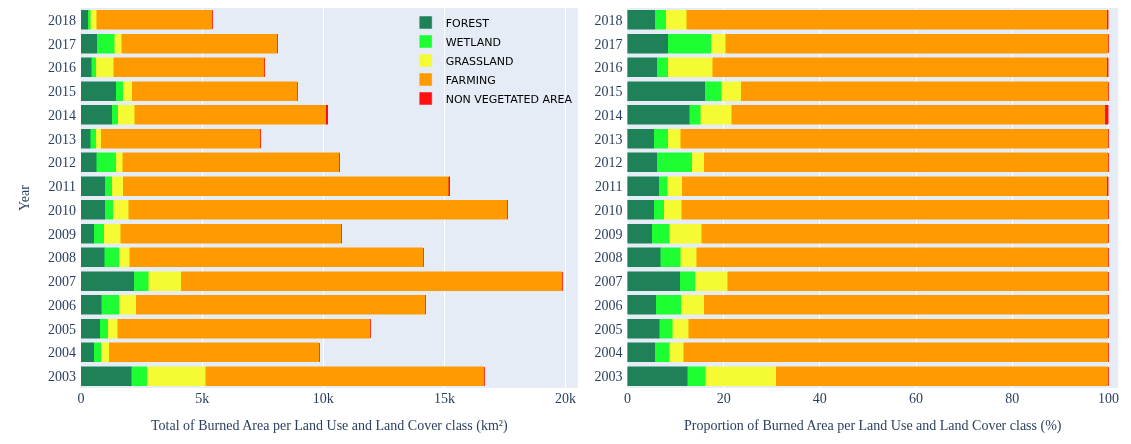 The image size is (1131, 444). What do you see at coordinates (62, 258) in the screenshot?
I see `y-tick-label: 2008` at bounding box center [62, 258].